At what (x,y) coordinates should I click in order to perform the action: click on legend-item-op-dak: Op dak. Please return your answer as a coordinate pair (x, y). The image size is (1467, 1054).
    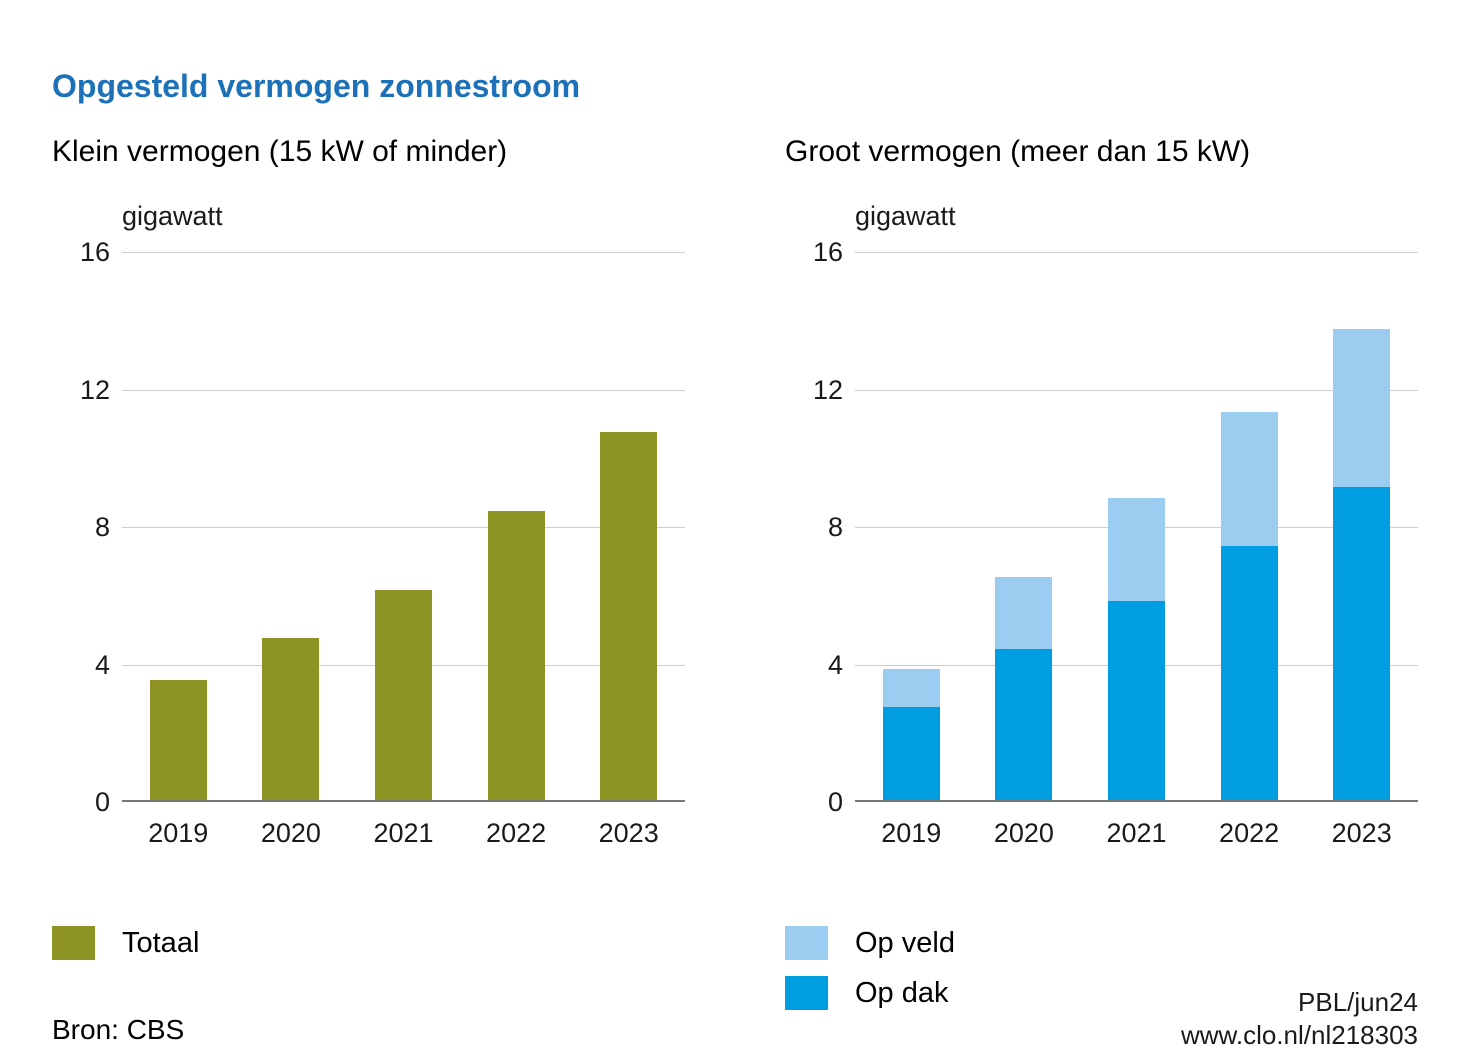
    Looking at the image, I should click on (870, 993).